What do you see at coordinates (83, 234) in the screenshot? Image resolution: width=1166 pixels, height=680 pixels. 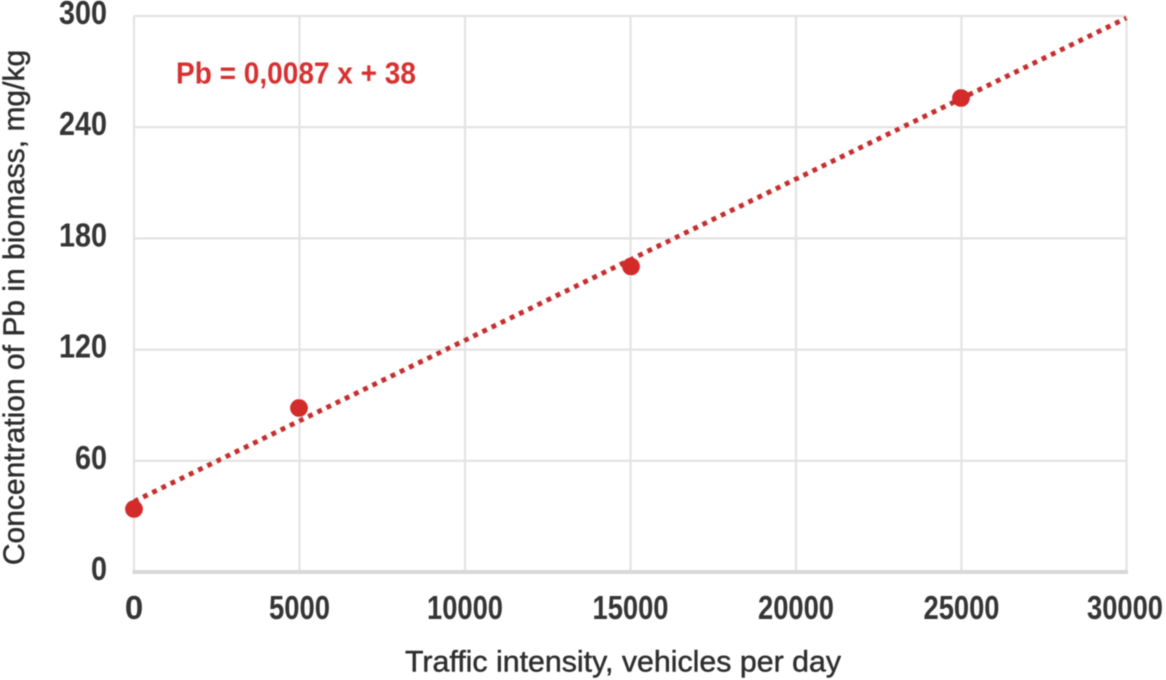 I see `svg-text: 180` at bounding box center [83, 234].